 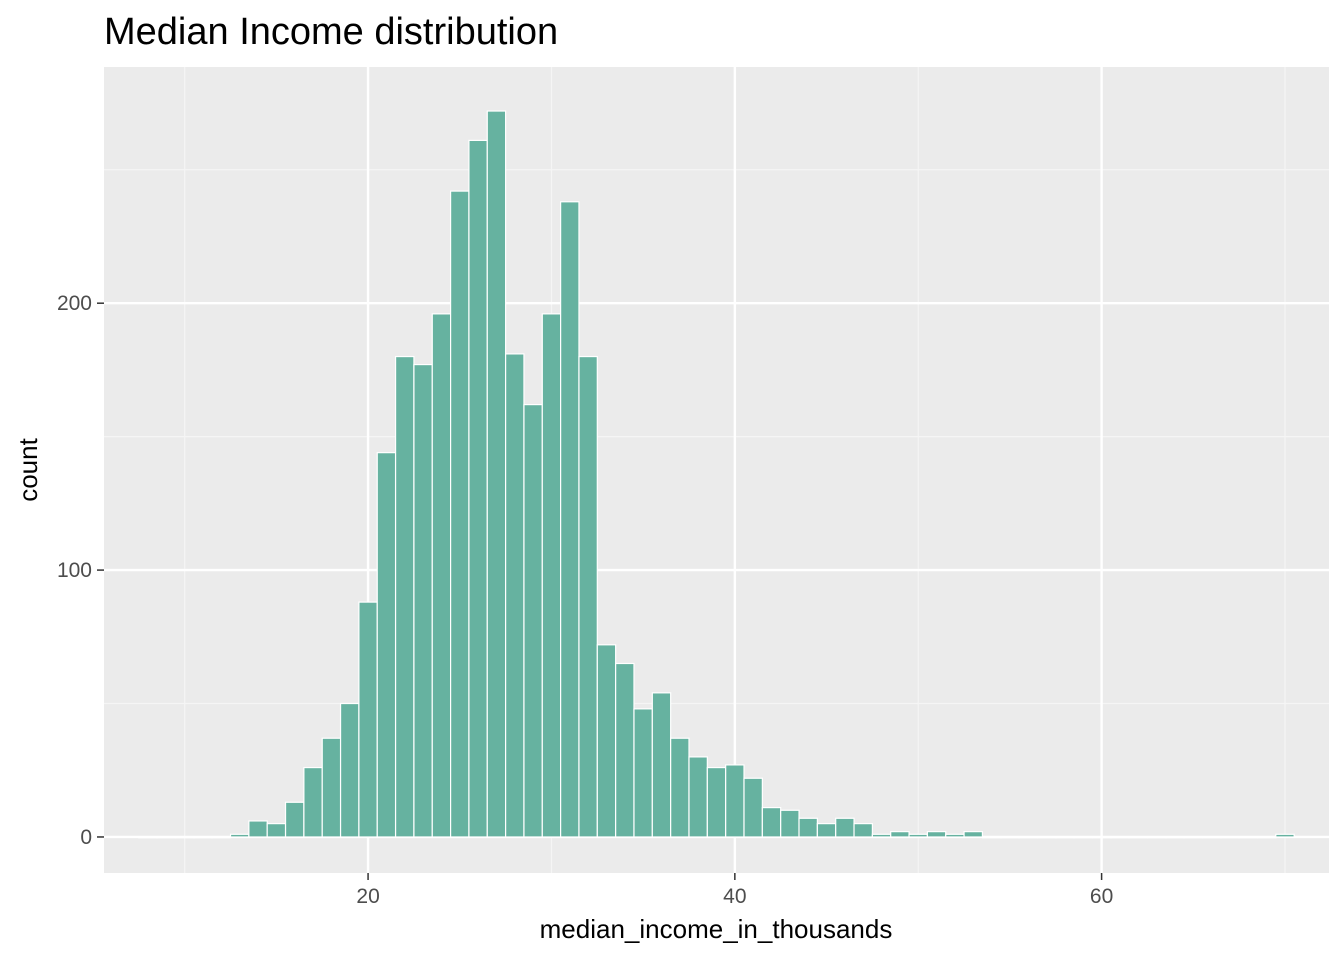 What do you see at coordinates (74, 303) in the screenshot?
I see `y-tick-label: 200` at bounding box center [74, 303].